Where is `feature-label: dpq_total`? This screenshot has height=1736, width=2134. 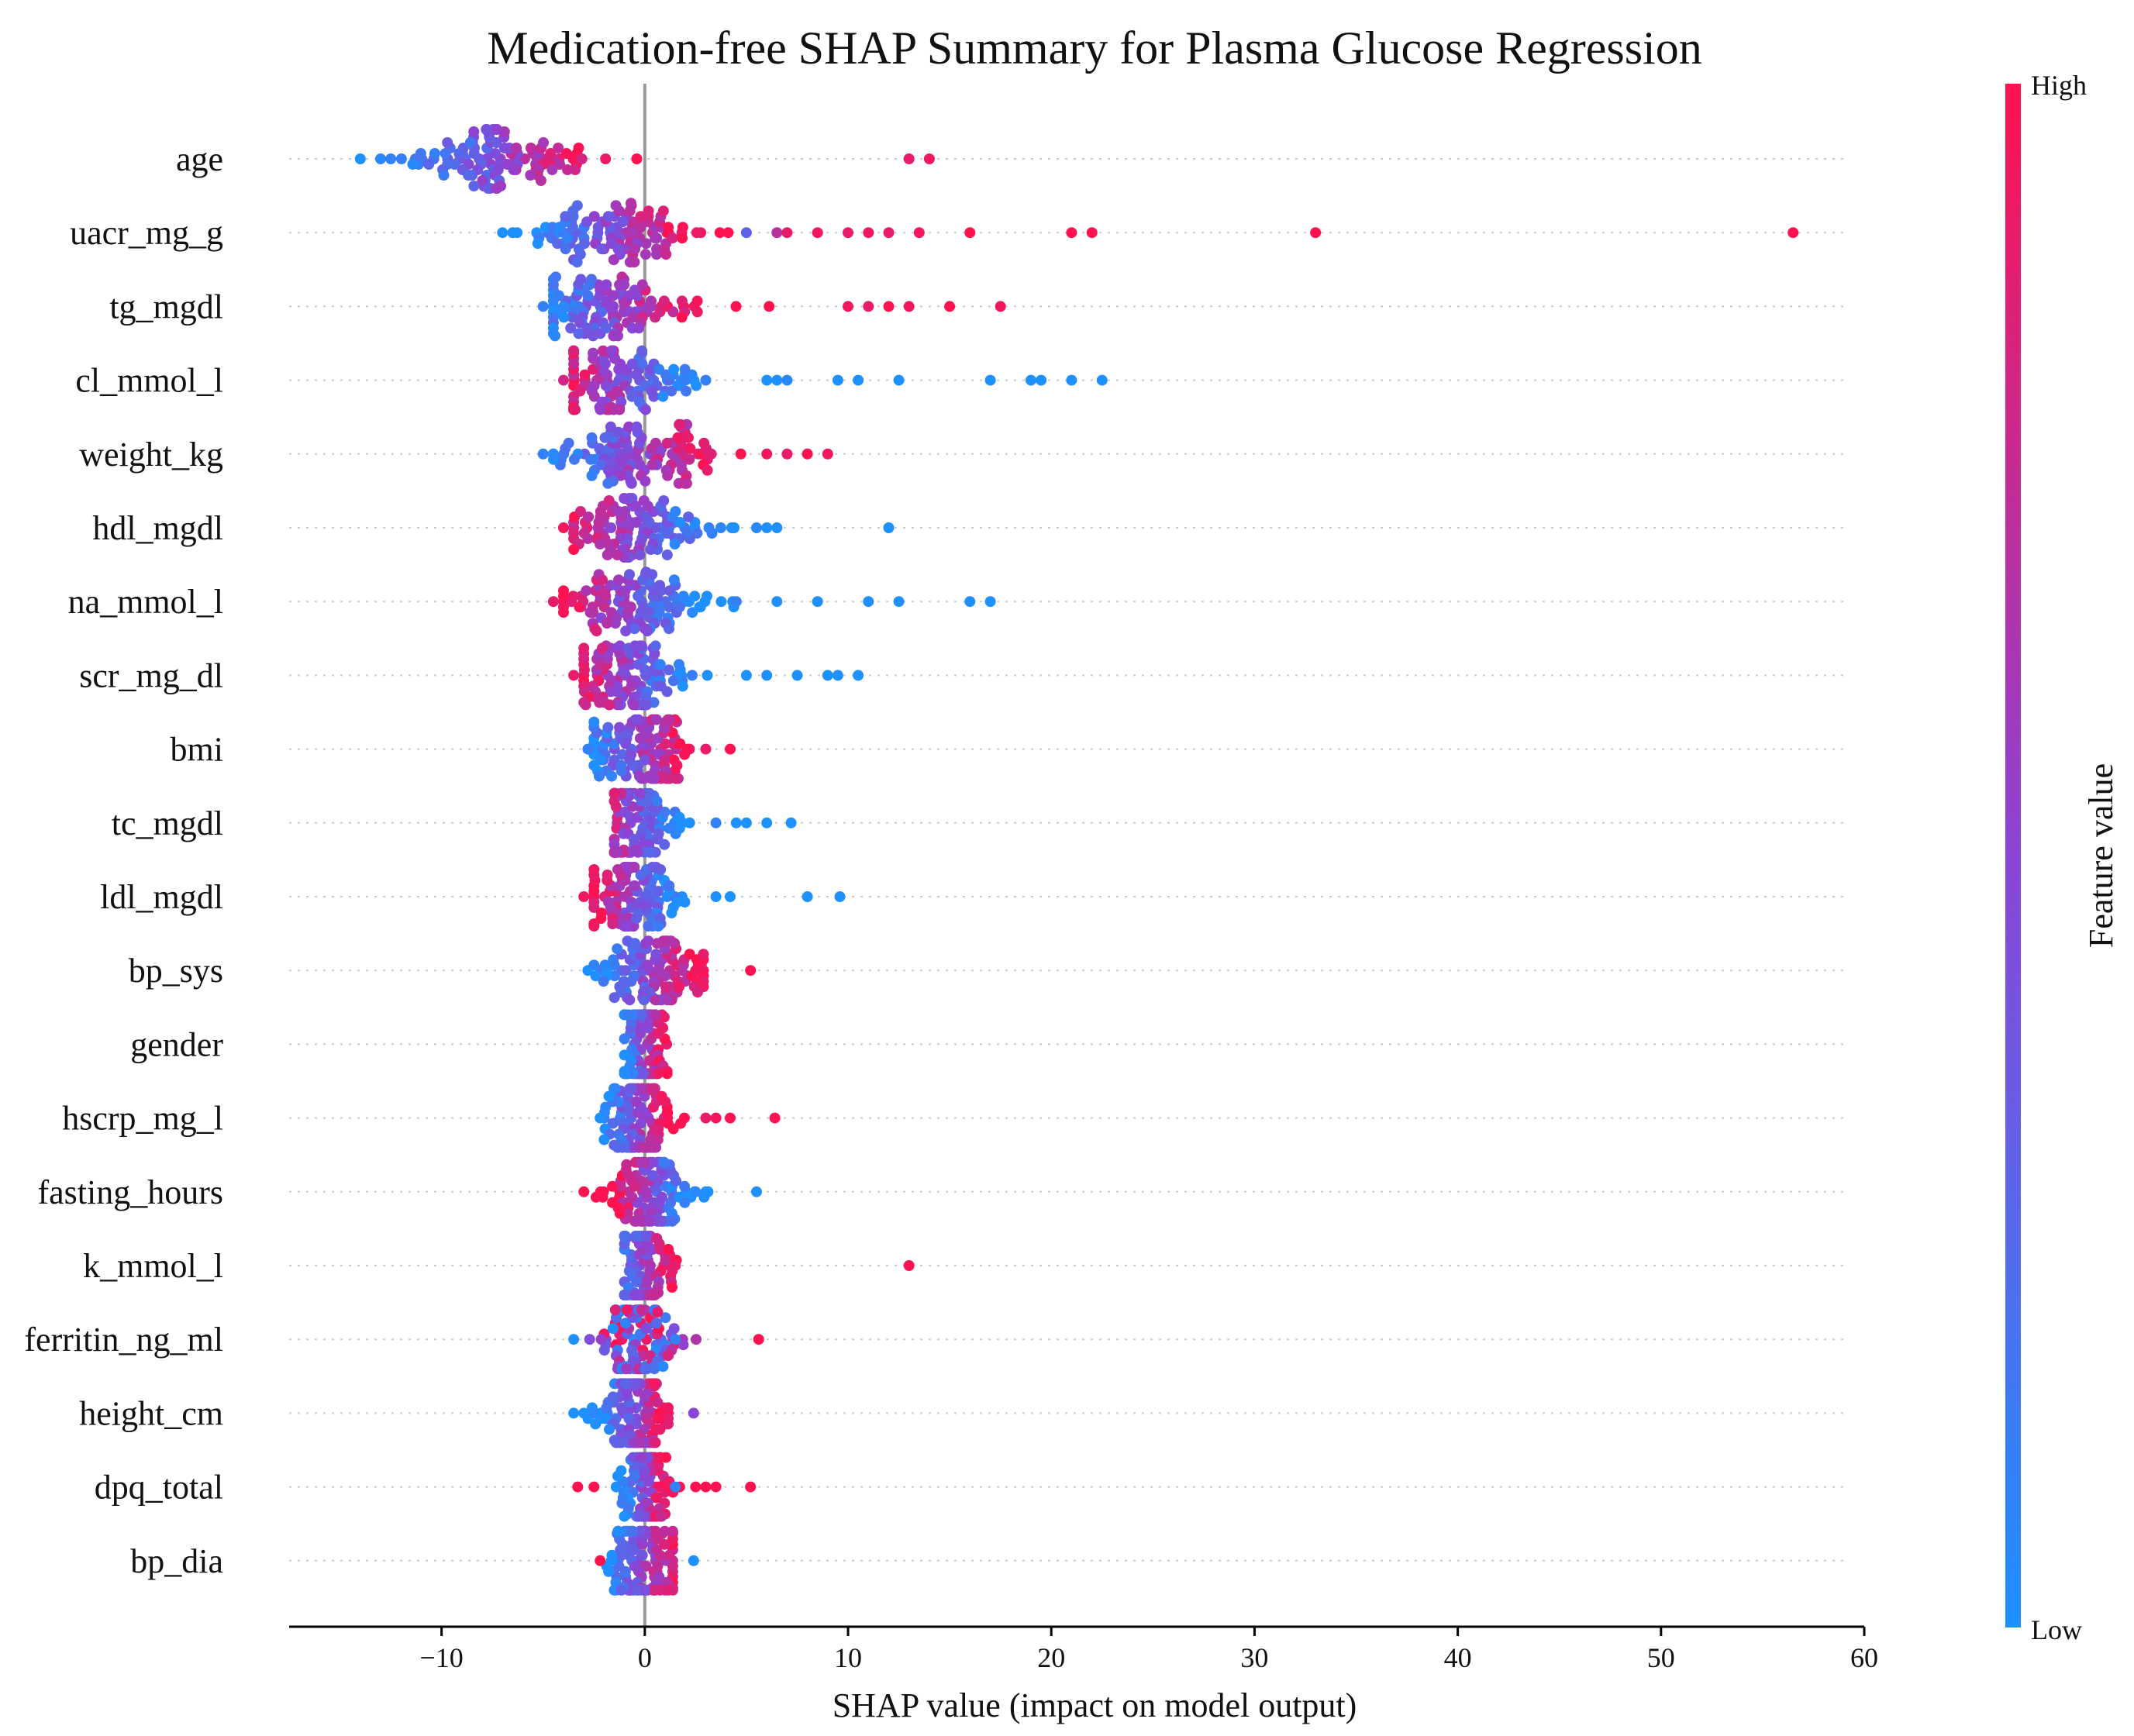
feature-label: dpq_total is located at coordinates (159, 1488).